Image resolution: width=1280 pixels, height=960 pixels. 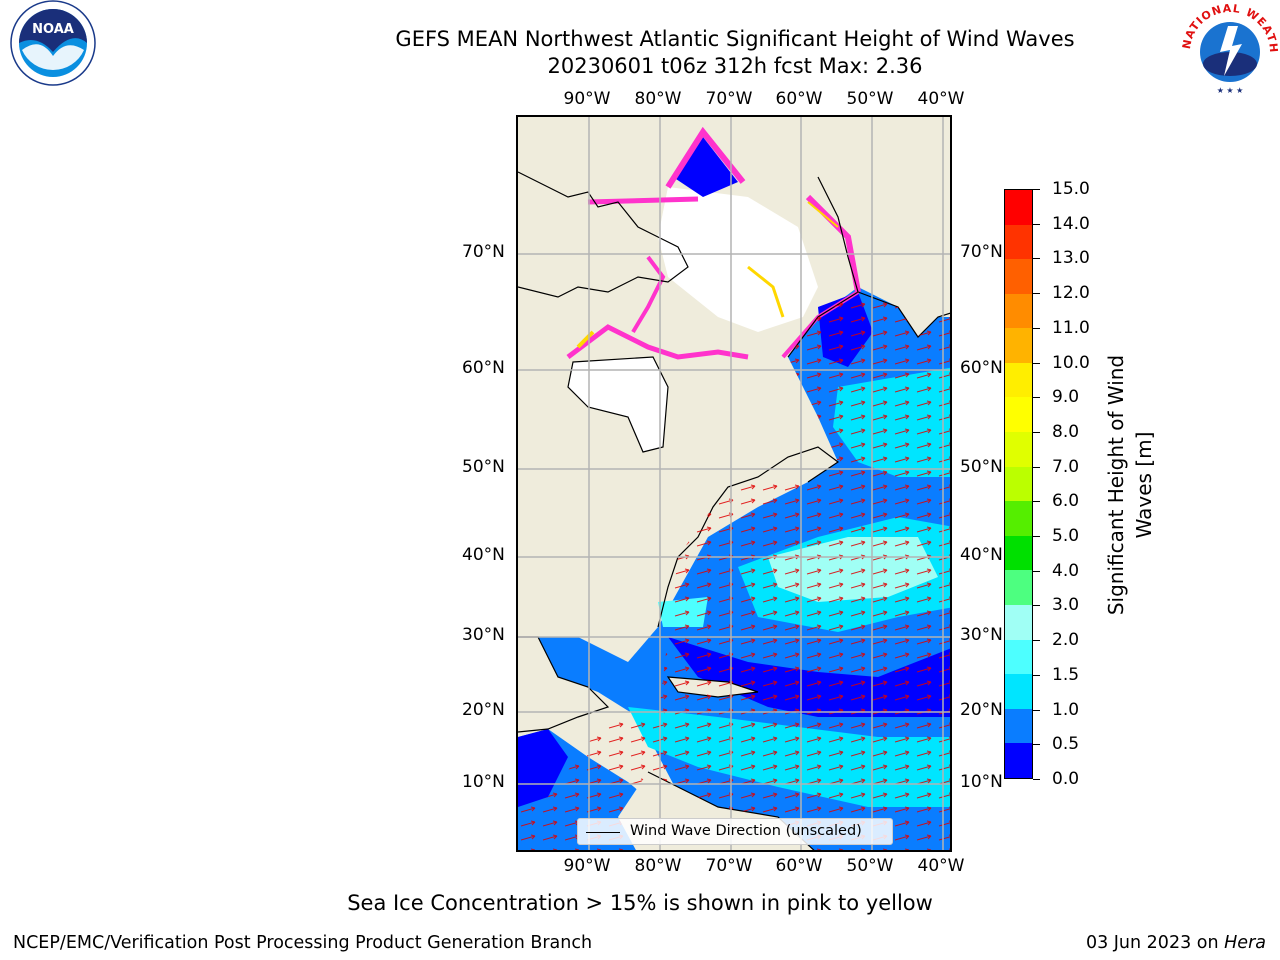 What do you see at coordinates (735, 66) in the screenshot?
I see `chart-subtitle: 20230601 t06z 312h fcst Max: 2.36` at bounding box center [735, 66].